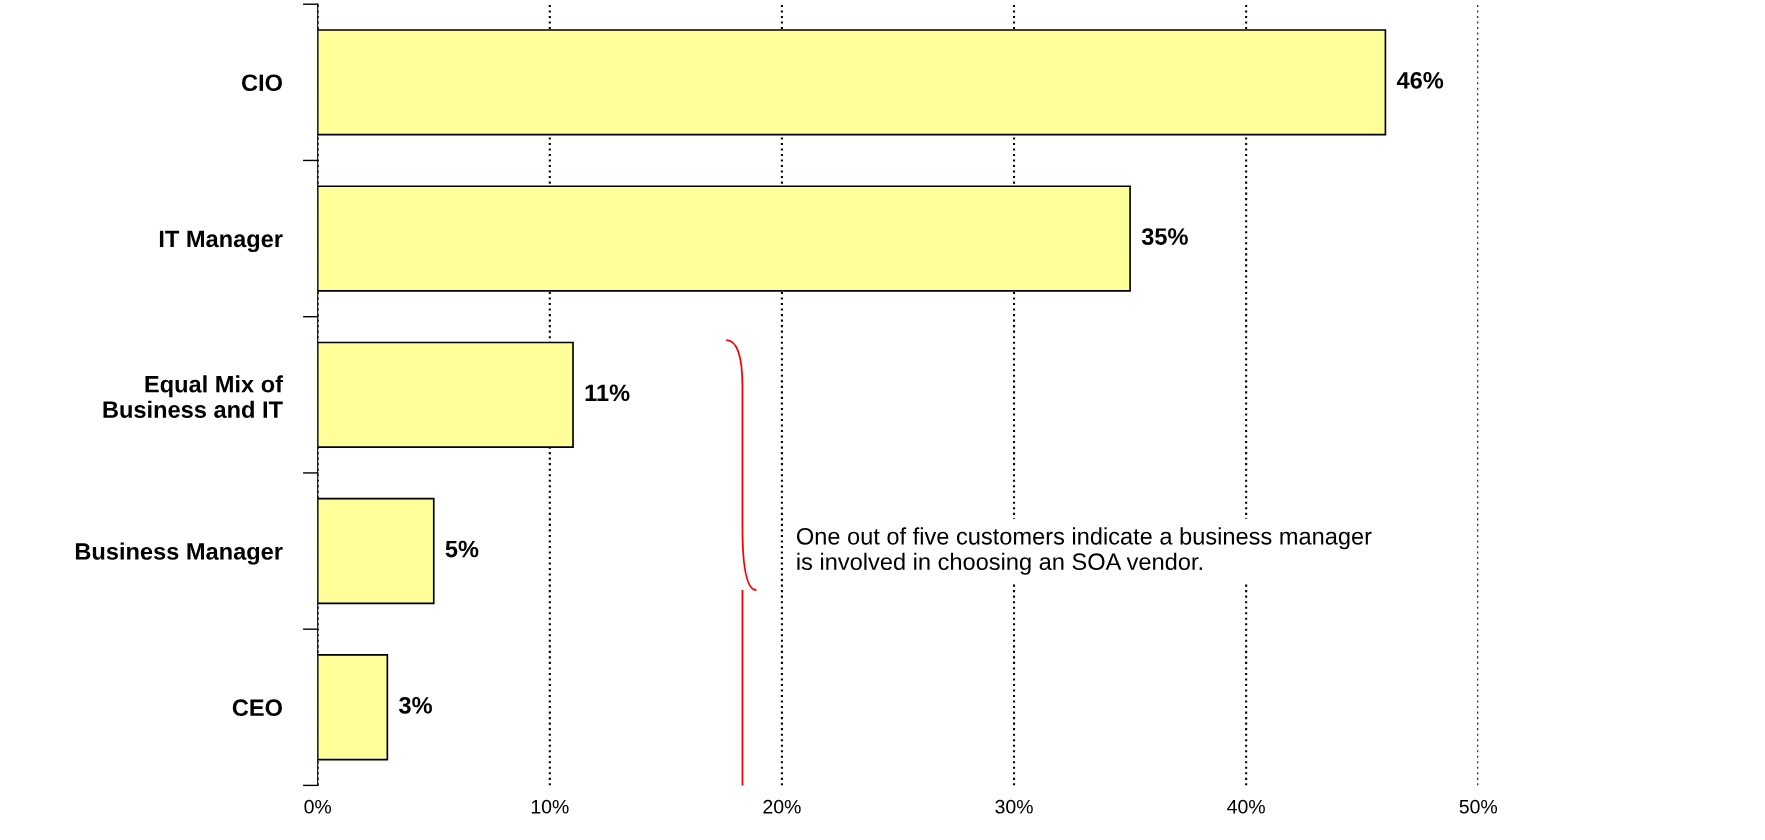 The width and height of the screenshot is (1765, 840). What do you see at coordinates (1420, 80) in the screenshot?
I see `data-label: 46%` at bounding box center [1420, 80].